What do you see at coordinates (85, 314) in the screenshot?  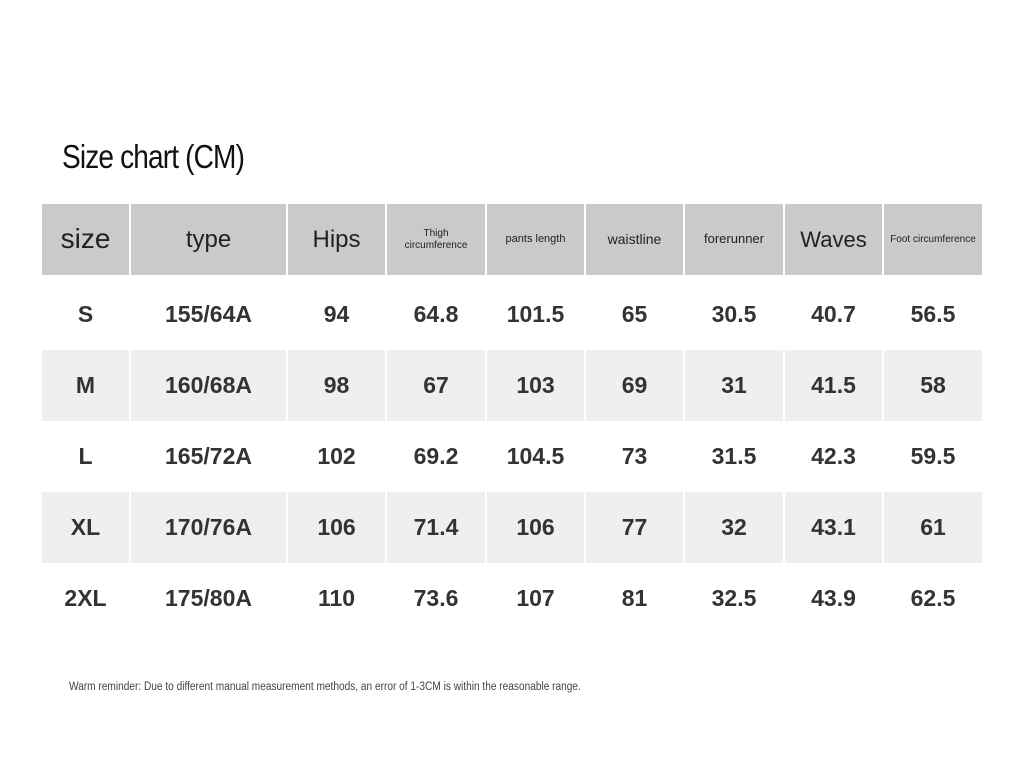 I see `table-cell: S` at bounding box center [85, 314].